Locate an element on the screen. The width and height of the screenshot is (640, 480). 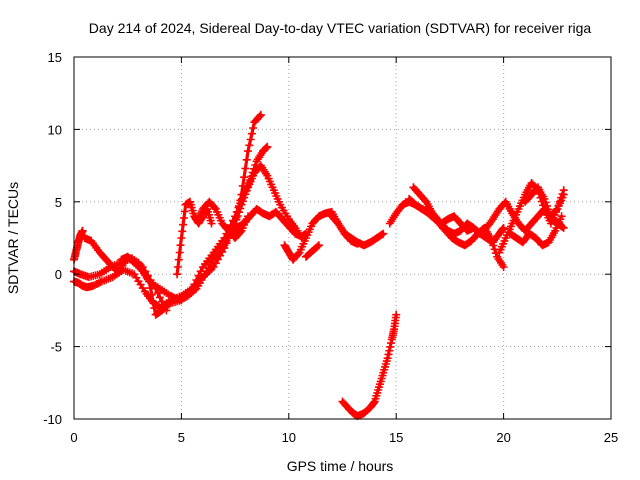
series-sat-n is located at coordinates (458, 227).